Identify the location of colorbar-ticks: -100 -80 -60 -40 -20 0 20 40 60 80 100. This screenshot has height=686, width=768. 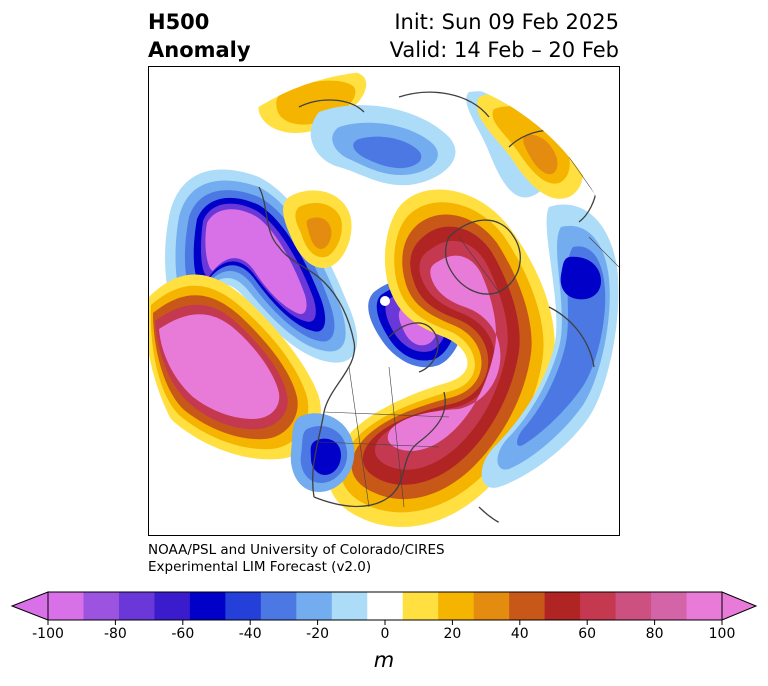
(384, 637).